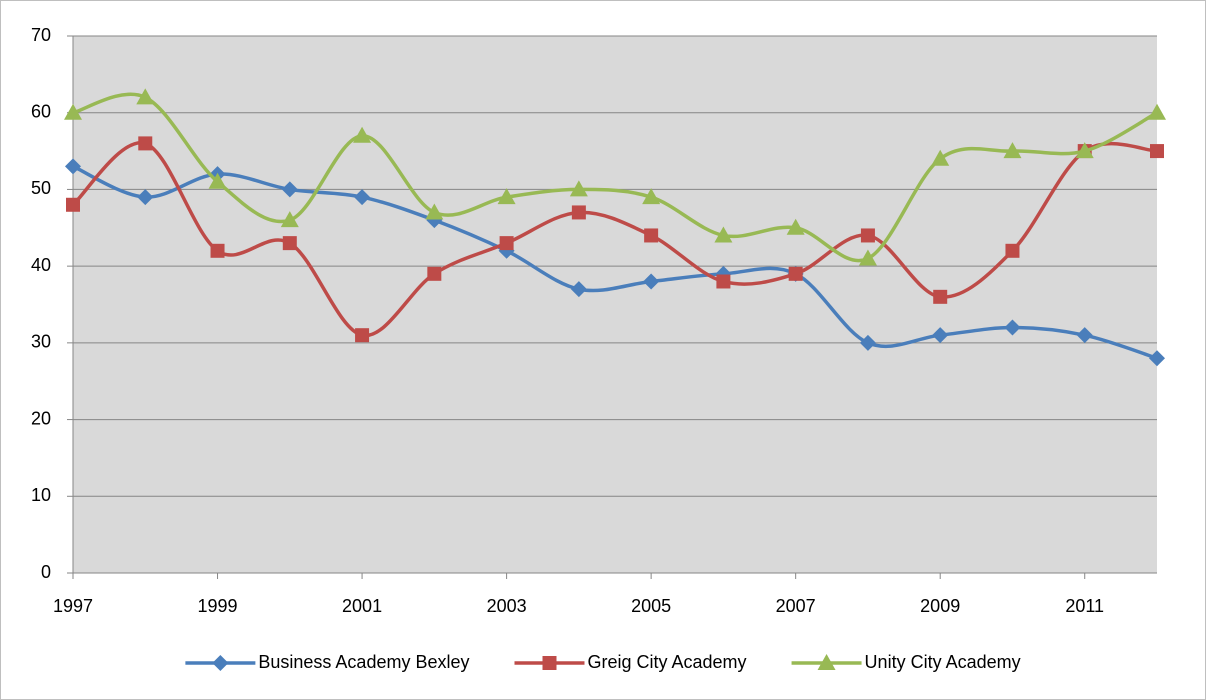 The width and height of the screenshot is (1206, 700). I want to click on y-tick-label: 50, so click(41, 188).